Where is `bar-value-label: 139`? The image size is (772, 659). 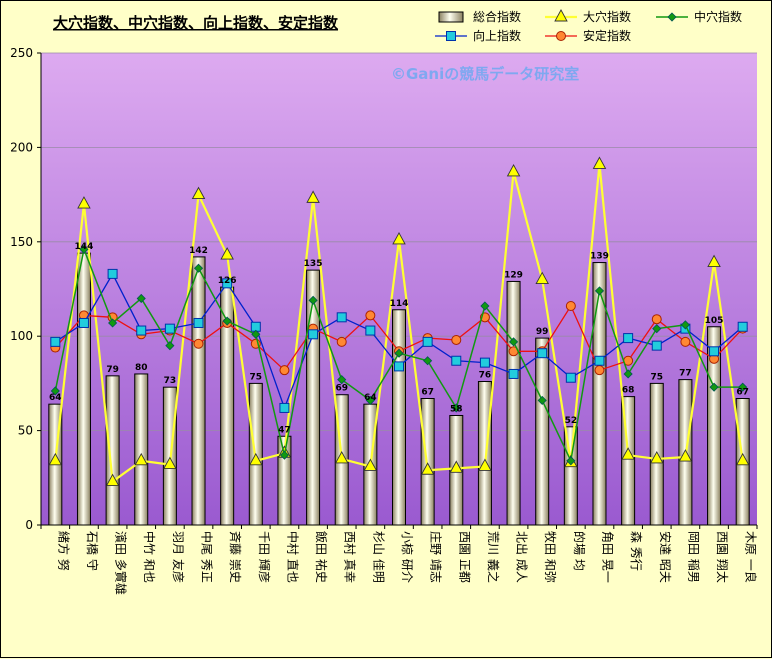 bar-value-label: 139 is located at coordinates (599, 257).